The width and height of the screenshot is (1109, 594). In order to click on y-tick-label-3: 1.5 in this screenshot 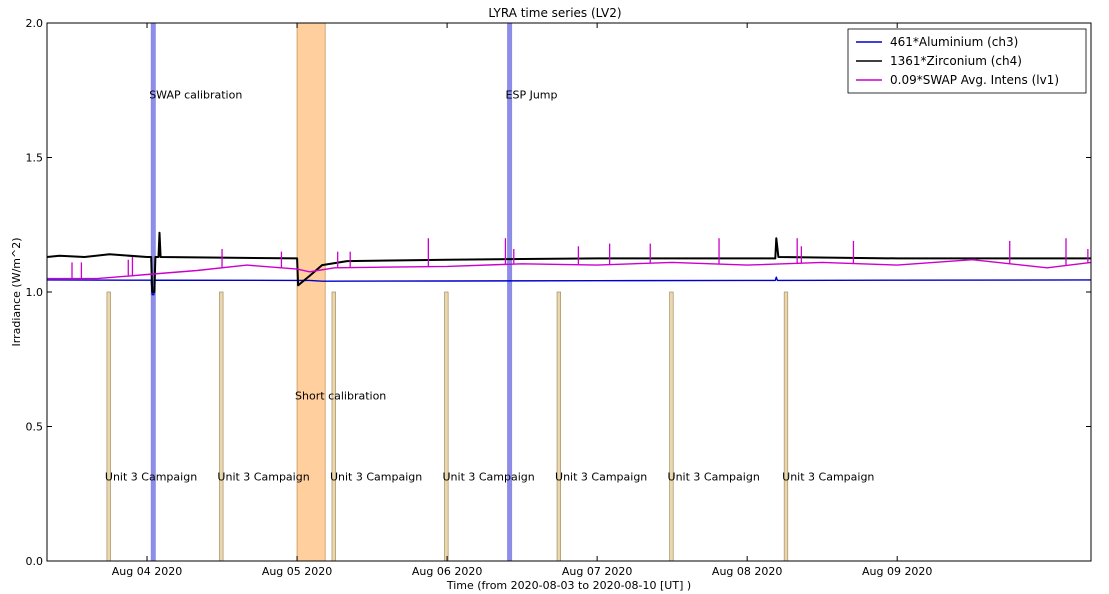, I will do `click(35, 158)`.